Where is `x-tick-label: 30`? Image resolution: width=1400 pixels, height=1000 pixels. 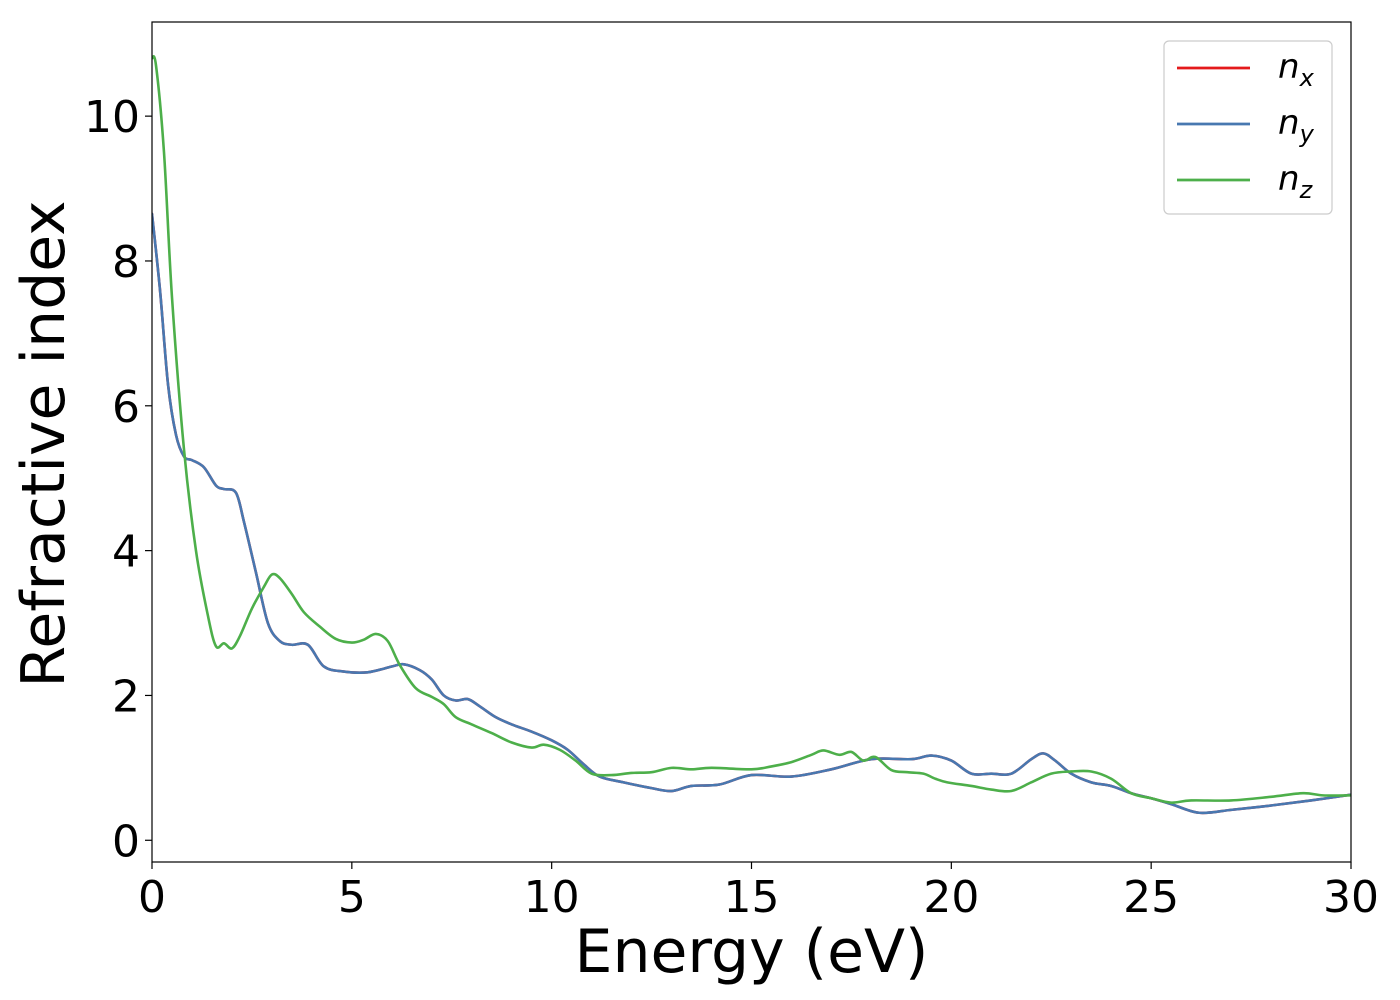 x-tick-label: 30 is located at coordinates (1351, 897).